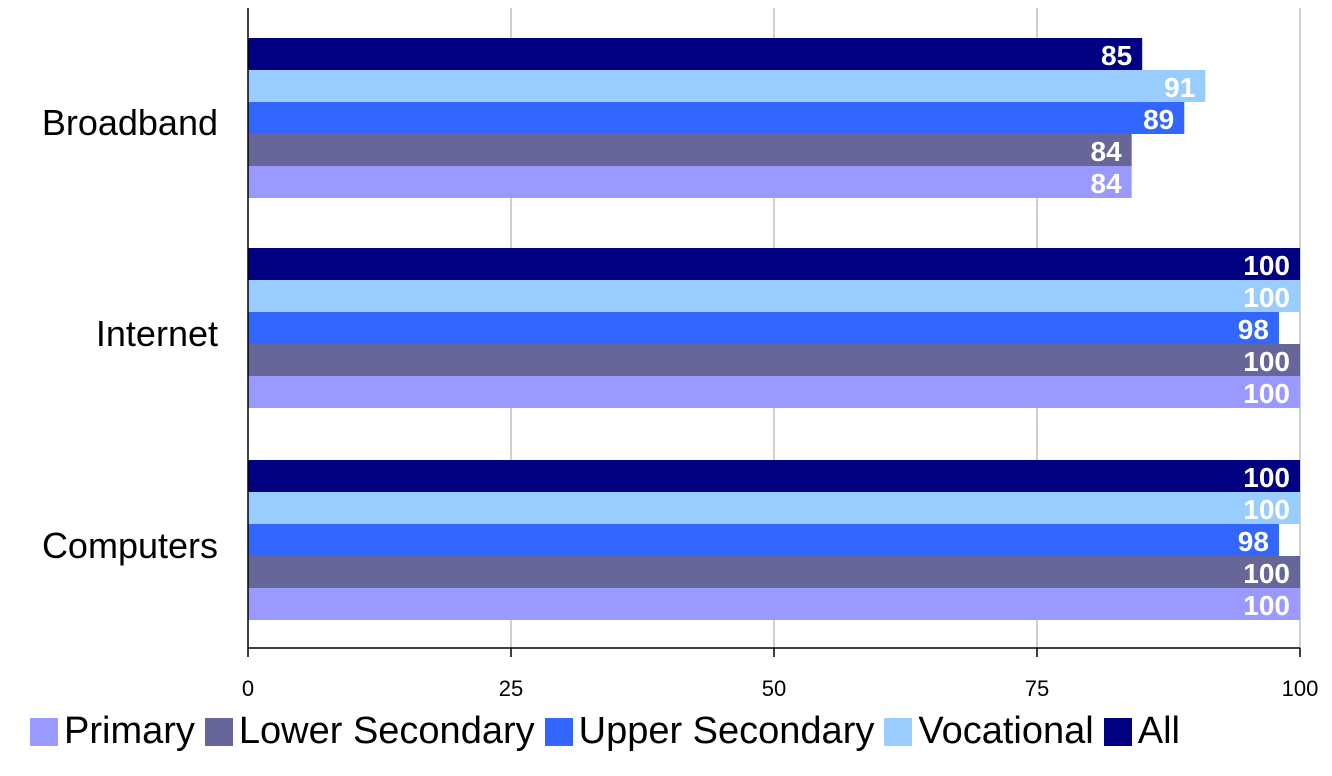  Describe the element at coordinates (1300, 688) in the screenshot. I see `x-tick-label: 100` at that location.